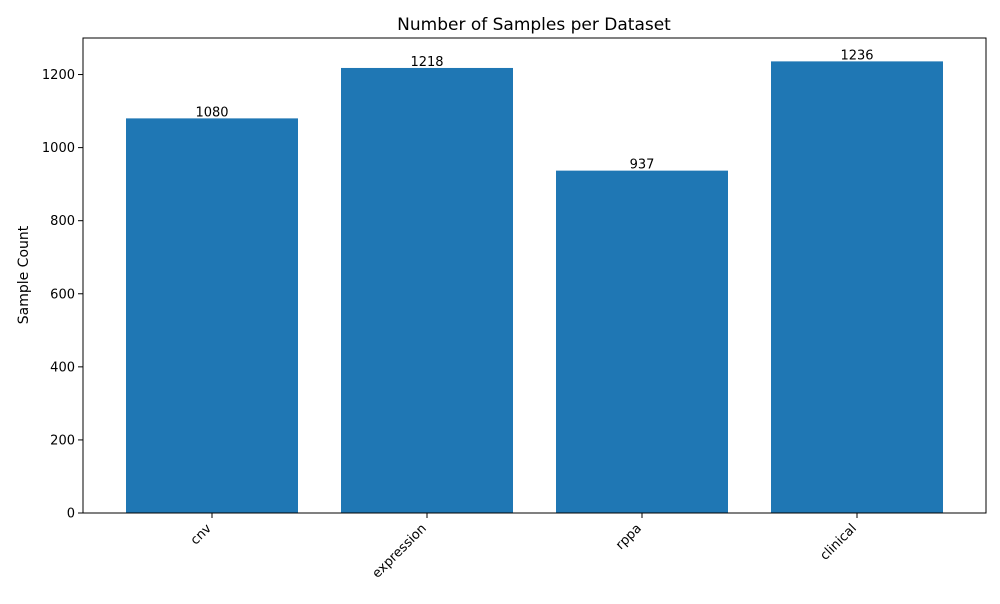 This screenshot has height=604, width=1000. What do you see at coordinates (642, 341) in the screenshot?
I see `bar-rppa` at bounding box center [642, 341].